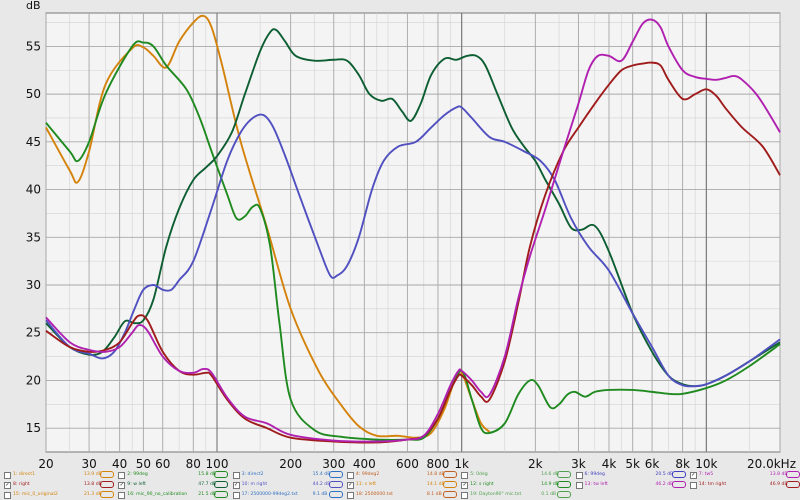  I want to click on legend-item: 13: tw left 46.2 dB, so click(630, 485).